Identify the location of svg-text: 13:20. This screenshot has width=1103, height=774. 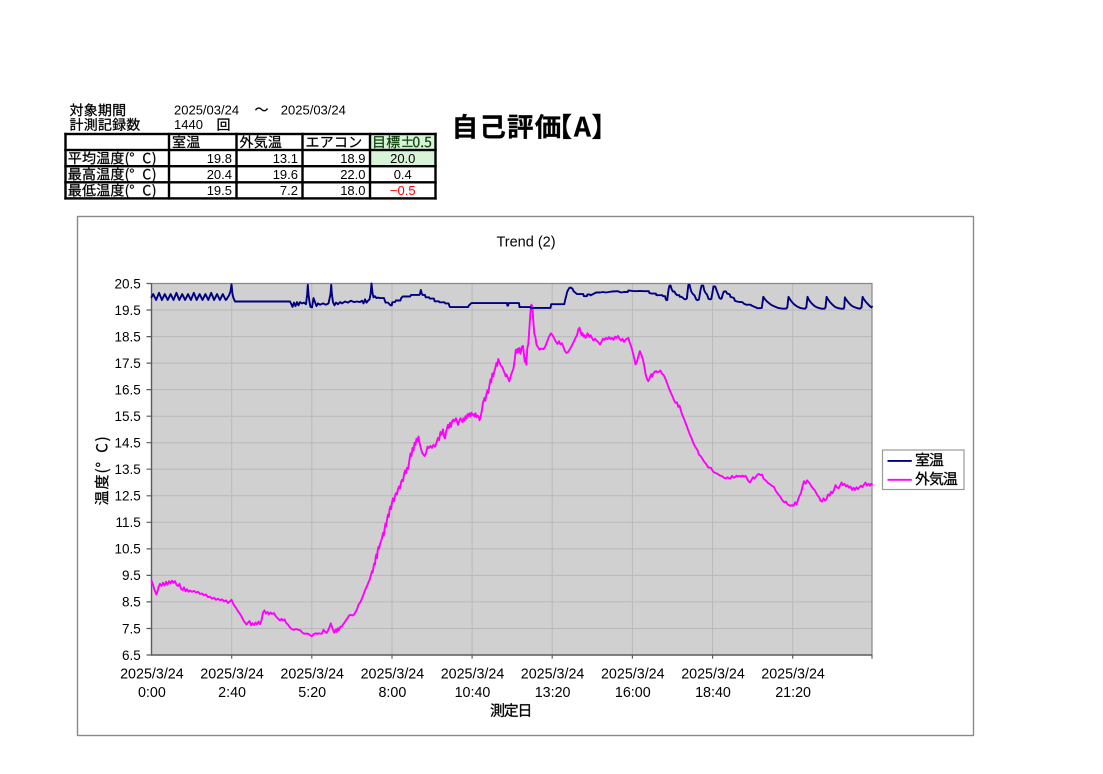
(553, 693).